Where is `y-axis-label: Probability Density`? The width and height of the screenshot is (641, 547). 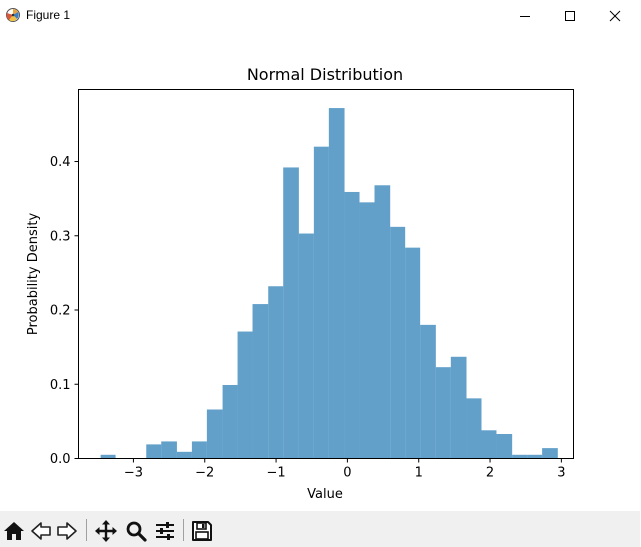
y-axis-label: Probability Density is located at coordinates (33, 274).